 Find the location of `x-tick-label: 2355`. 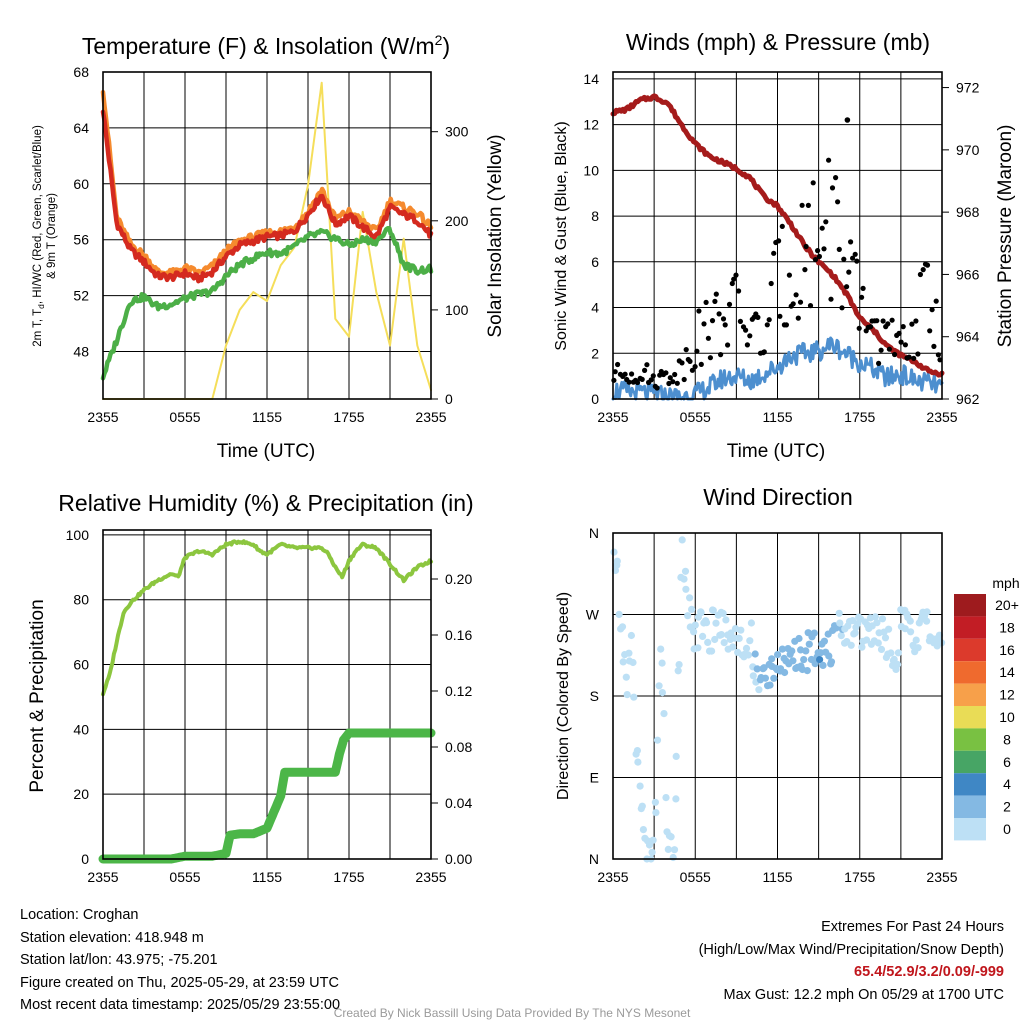

x-tick-label: 2355 is located at coordinates (941, 417).